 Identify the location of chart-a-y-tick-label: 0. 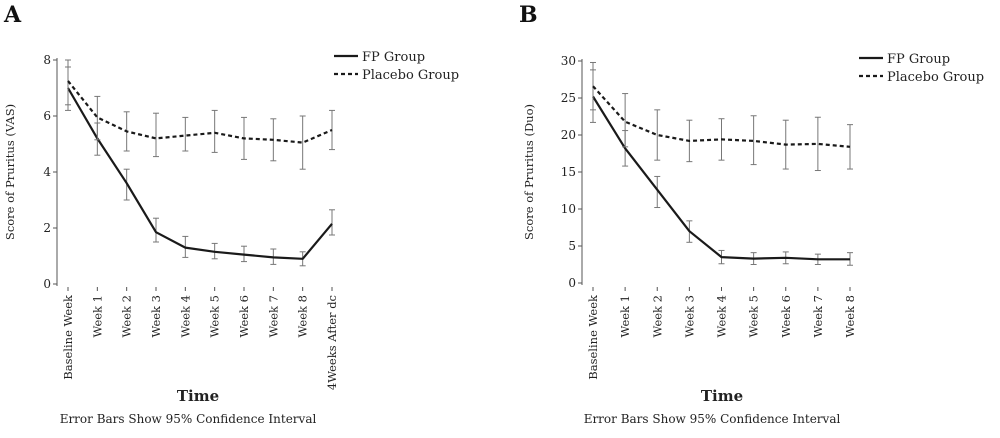
(47, 284).